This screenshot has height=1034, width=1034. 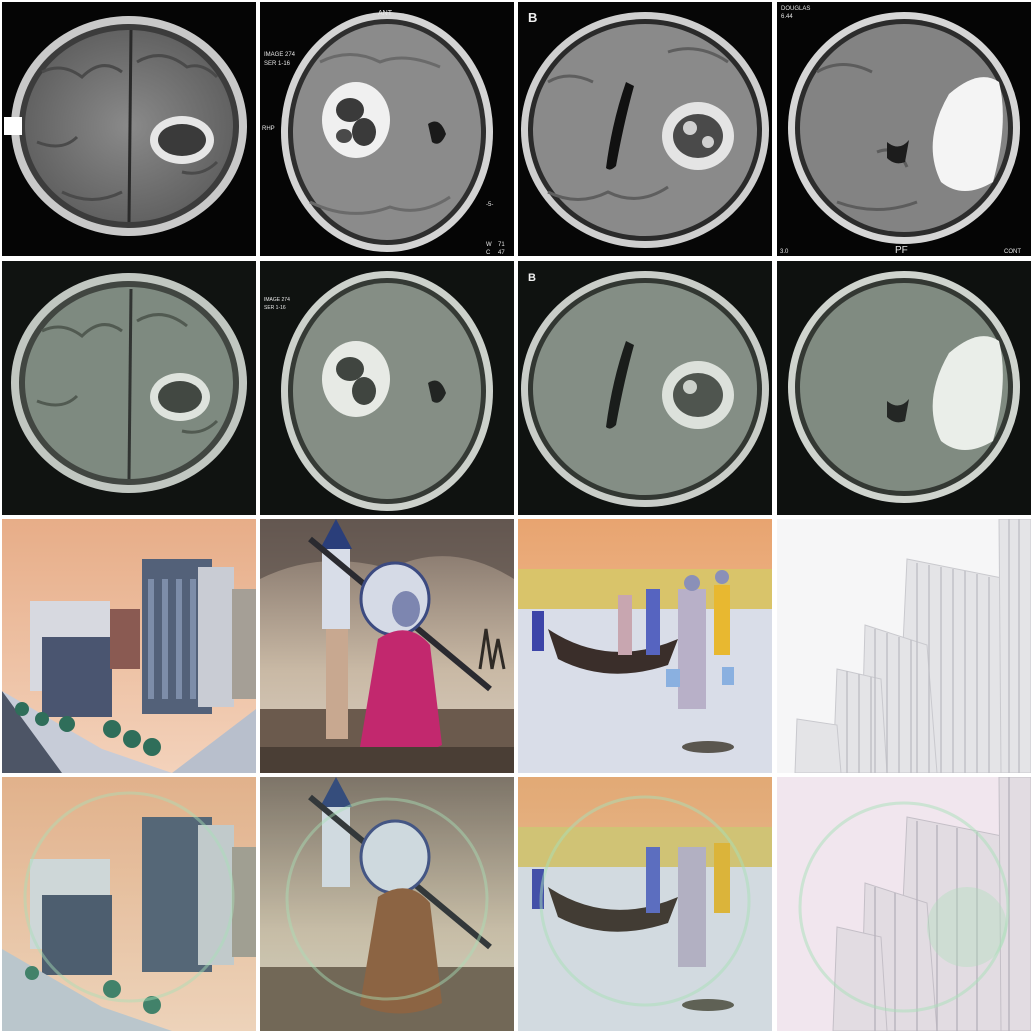 I want to click on mri-reconstructed-2: IMAGE 274 SER 1-16, so click(x=387, y=388).